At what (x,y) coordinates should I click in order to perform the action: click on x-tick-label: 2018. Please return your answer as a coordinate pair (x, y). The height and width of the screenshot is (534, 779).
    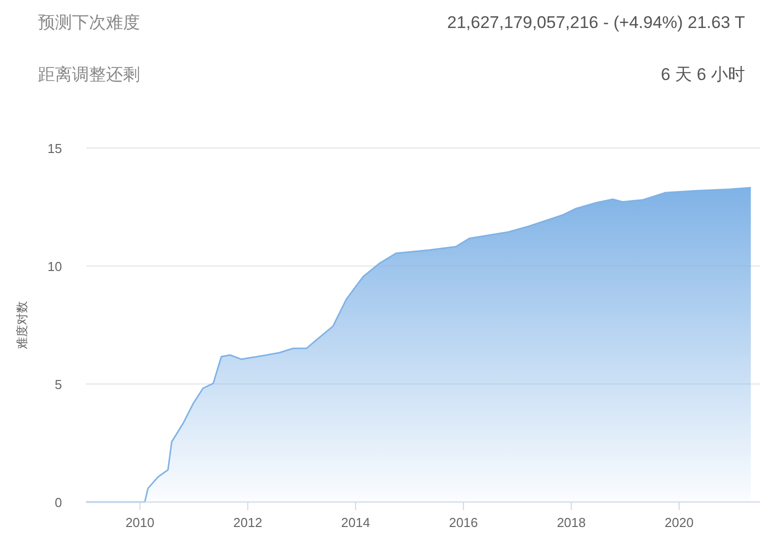
    Looking at the image, I should click on (571, 522).